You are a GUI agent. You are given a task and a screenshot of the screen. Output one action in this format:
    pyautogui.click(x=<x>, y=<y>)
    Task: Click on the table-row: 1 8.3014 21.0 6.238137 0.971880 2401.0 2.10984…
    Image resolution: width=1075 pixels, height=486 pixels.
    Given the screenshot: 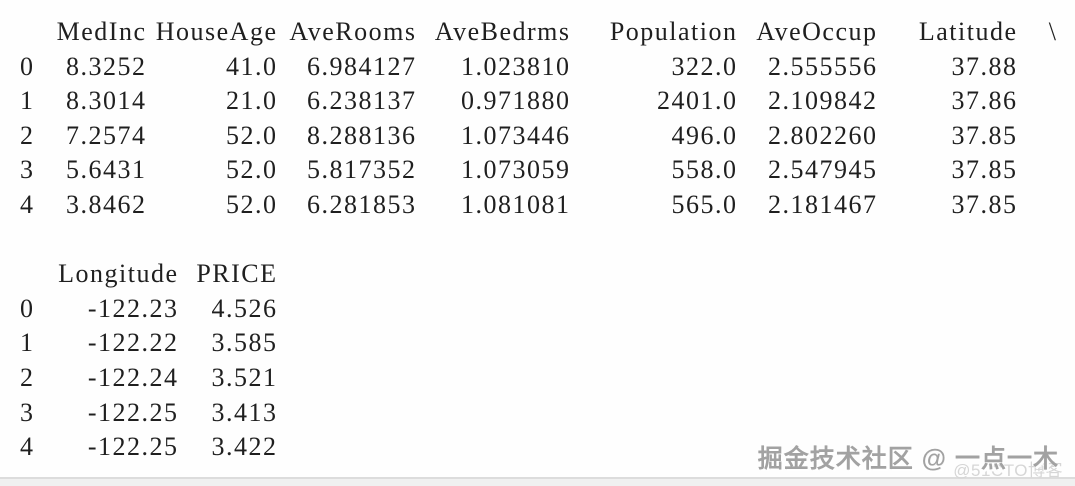 What is the action you would take?
    pyautogui.click(x=539, y=101)
    